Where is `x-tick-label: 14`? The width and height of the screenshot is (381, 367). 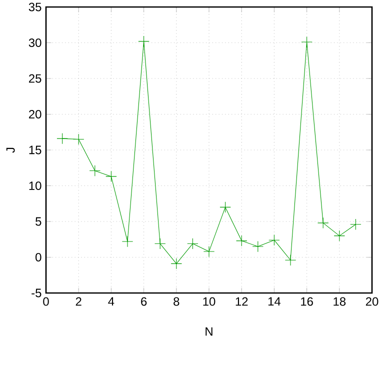
x-tick-label: 14 is located at coordinates (274, 301).